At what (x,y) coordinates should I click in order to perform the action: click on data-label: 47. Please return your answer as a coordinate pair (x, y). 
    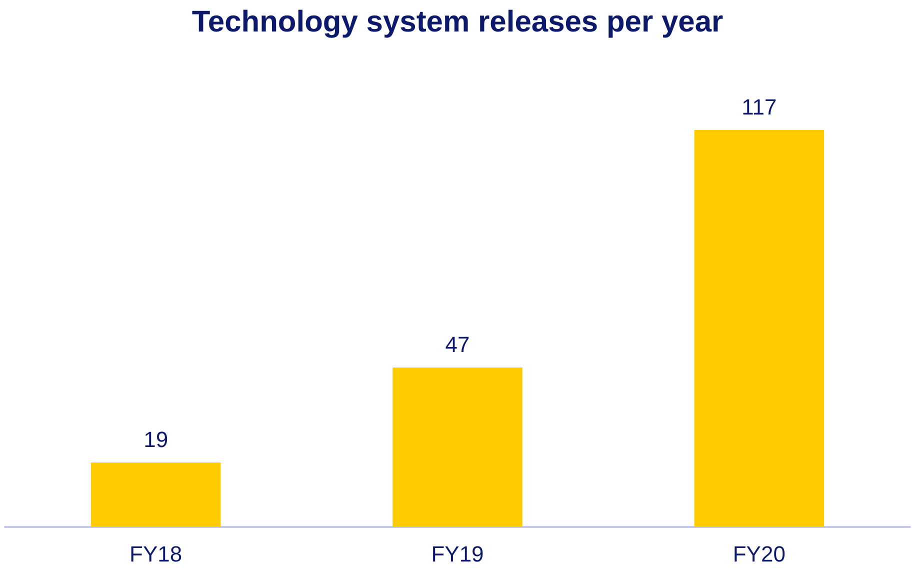
    Looking at the image, I should click on (457, 345).